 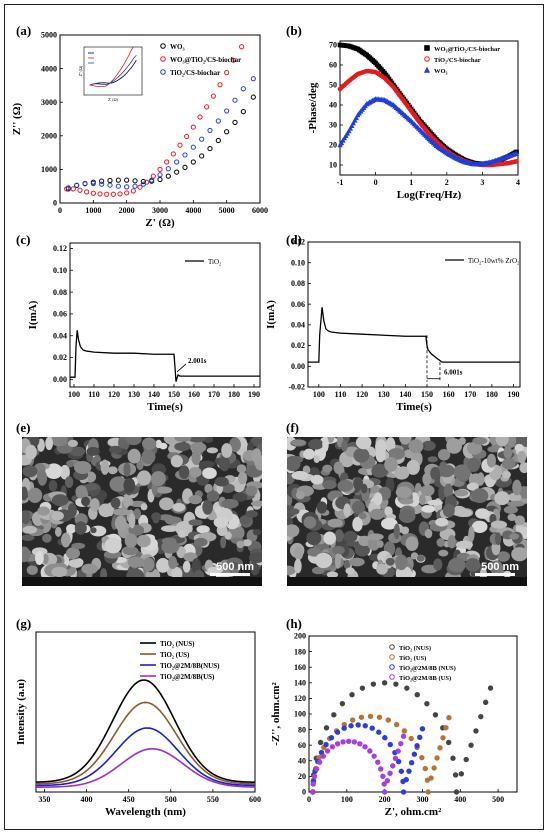 What do you see at coordinates (298, 325) in the screenshot?
I see `y-tick-label: 0.04` at bounding box center [298, 325].